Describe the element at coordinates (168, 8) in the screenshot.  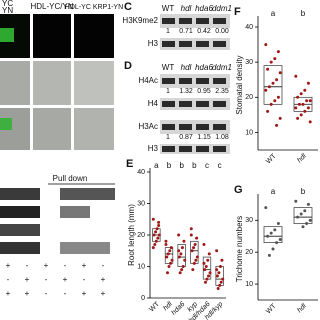
I see `lane-label: WT` at that location.